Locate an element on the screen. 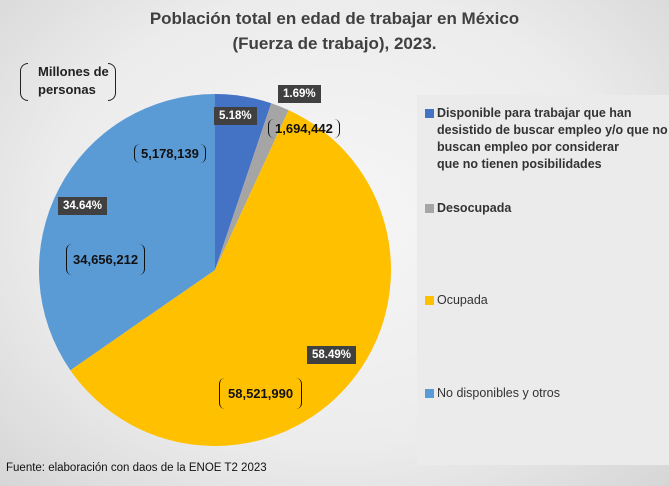 This screenshot has height=486, width=669. legend-label: No disponibles y otros is located at coordinates (498, 393).